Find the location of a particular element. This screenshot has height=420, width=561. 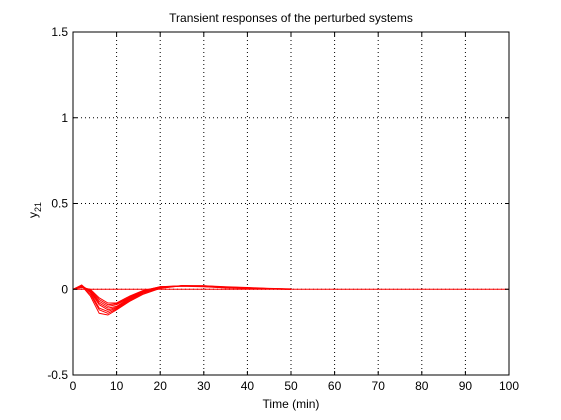

x-tick-labels: 0 10 20 30 40 50 60 70 80 90 100 is located at coordinates (295, 386).